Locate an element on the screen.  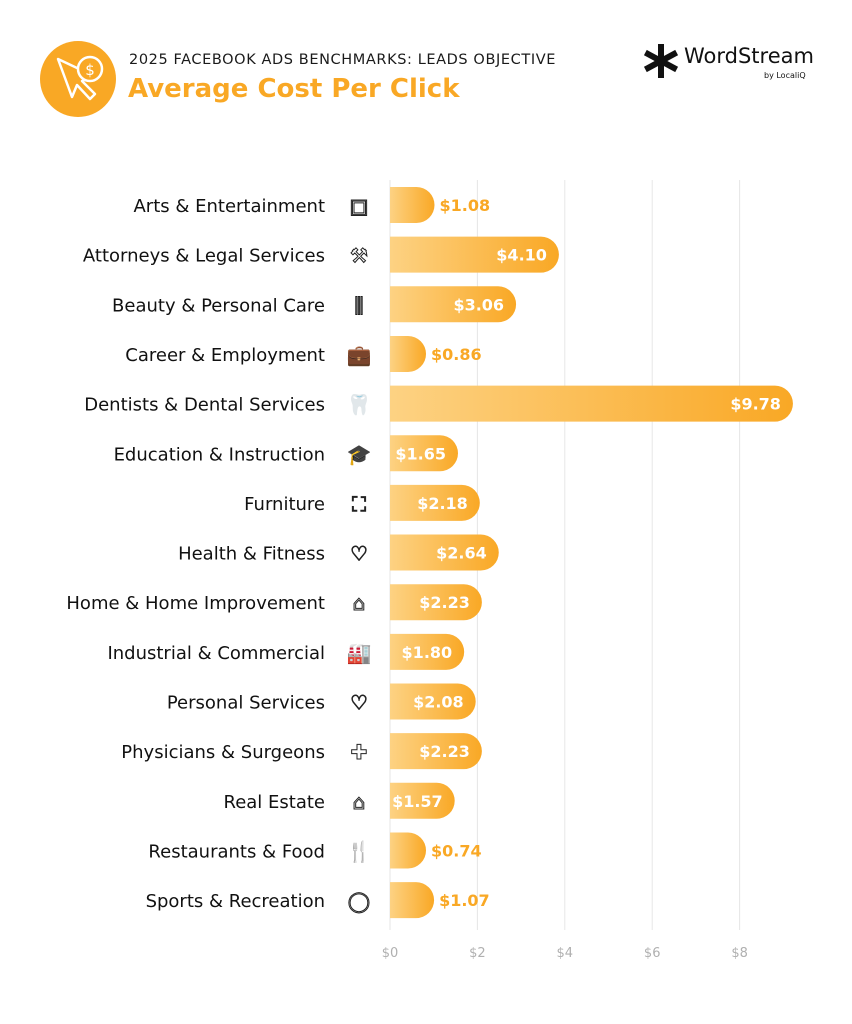
data-label: $0.86 is located at coordinates (456, 354).